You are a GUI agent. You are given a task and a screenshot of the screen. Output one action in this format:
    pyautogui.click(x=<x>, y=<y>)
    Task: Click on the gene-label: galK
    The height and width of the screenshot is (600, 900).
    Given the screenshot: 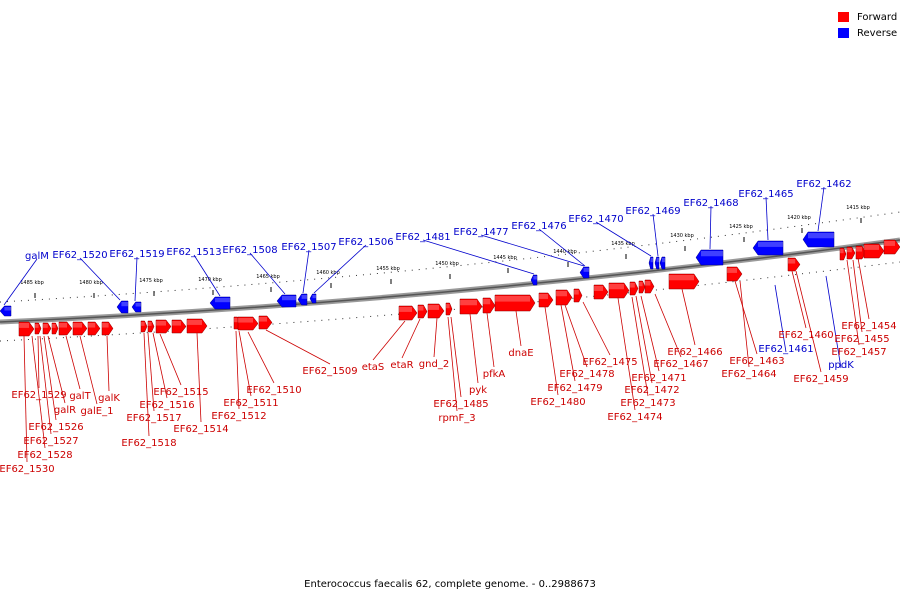 What is the action you would take?
    pyautogui.click(x=109, y=398)
    